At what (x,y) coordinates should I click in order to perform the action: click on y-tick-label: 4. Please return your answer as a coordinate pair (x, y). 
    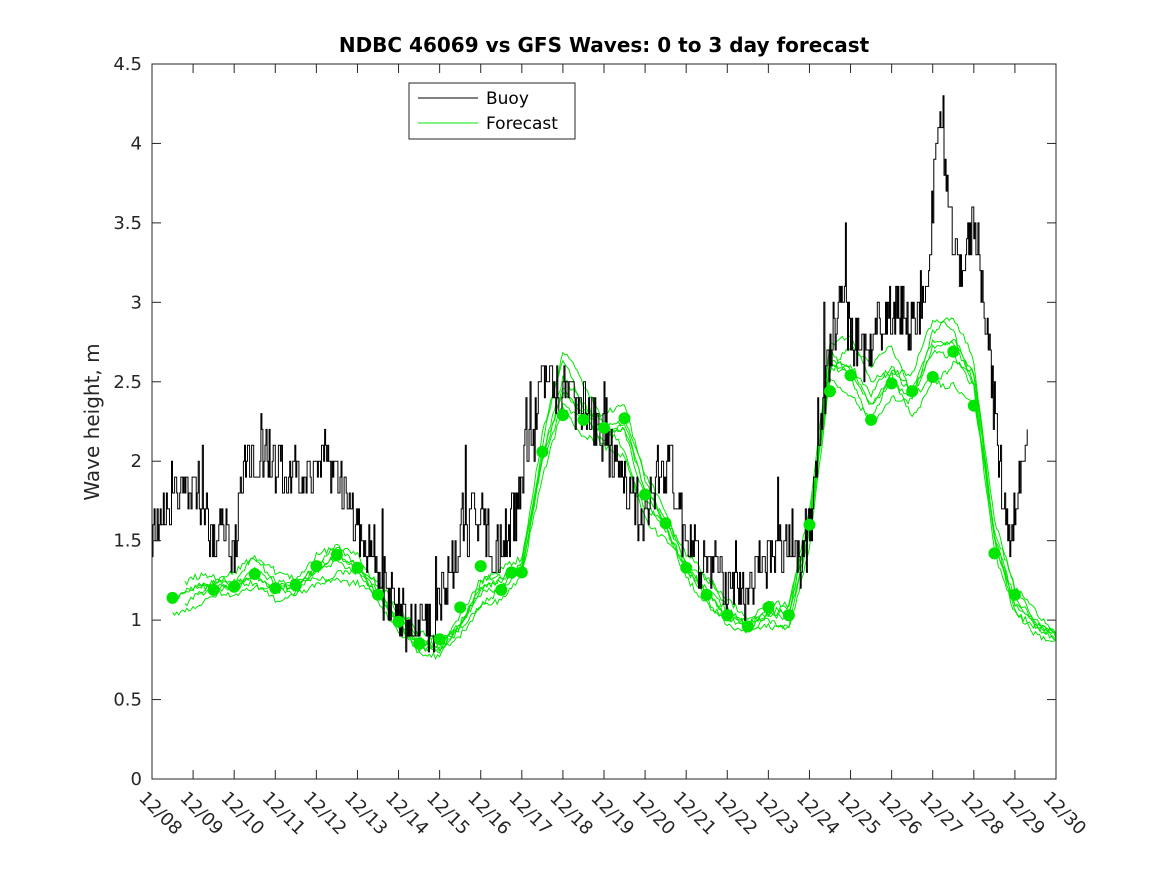
    Looking at the image, I should click on (136, 143).